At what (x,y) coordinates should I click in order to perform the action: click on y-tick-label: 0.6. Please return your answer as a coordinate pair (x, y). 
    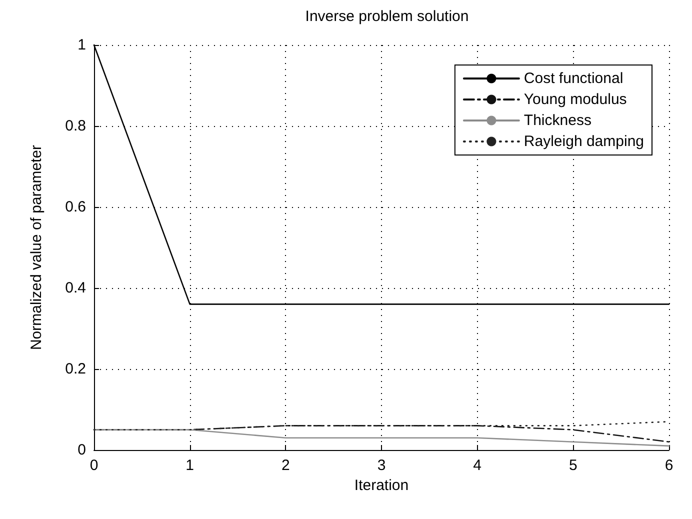
    Looking at the image, I should click on (75, 207).